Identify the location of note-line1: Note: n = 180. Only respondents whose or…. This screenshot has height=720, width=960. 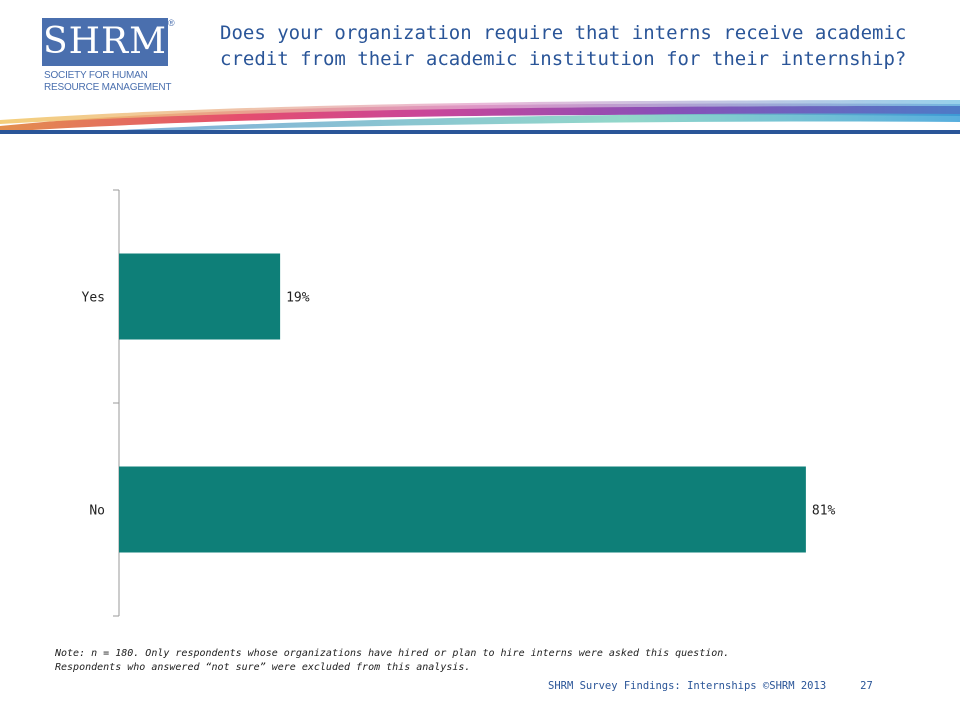
(392, 653).